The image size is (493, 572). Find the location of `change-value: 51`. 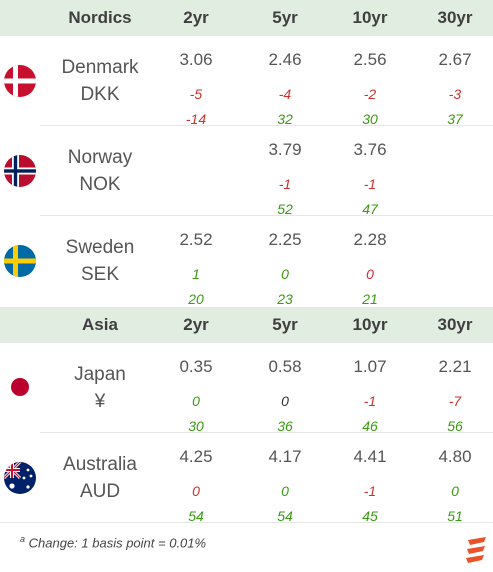

change-value: 51 is located at coordinates (455, 516).